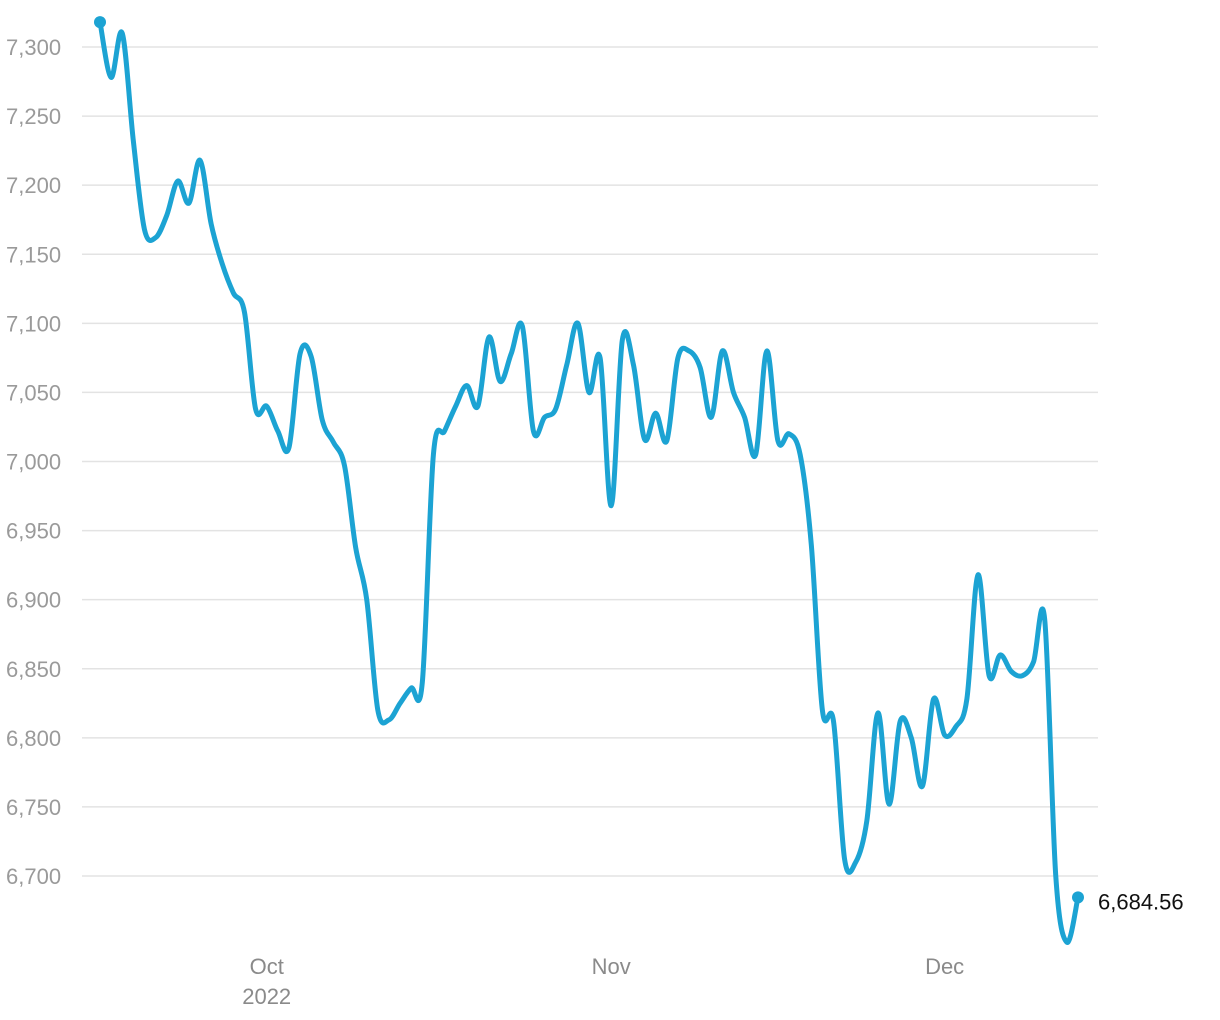  I want to click on y-tick-label: 6,800, so click(33, 738).